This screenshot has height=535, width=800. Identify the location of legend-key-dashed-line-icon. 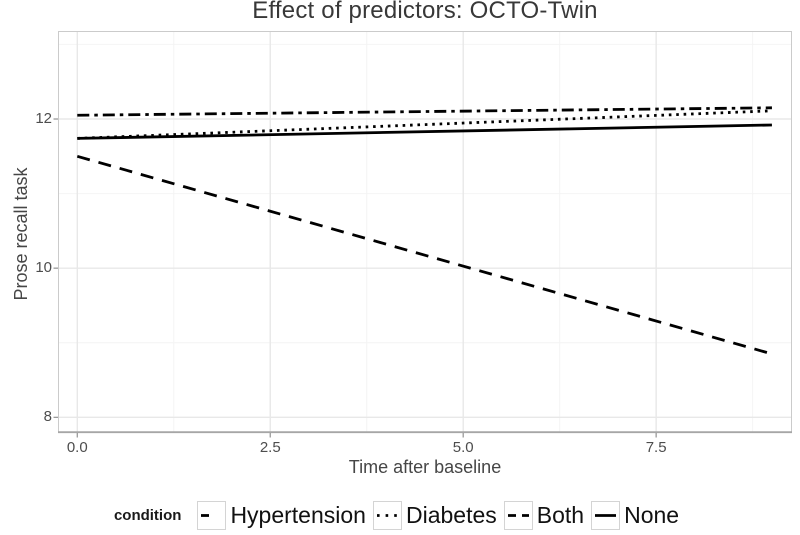
(518, 515).